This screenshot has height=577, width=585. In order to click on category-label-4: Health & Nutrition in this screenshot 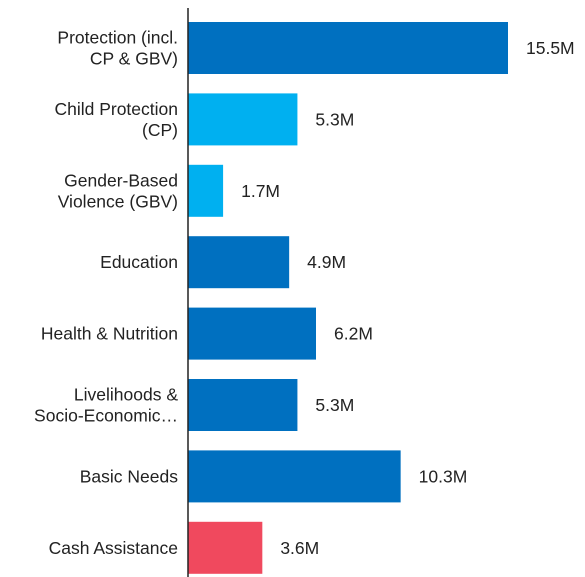, I will do `click(109, 334)`.